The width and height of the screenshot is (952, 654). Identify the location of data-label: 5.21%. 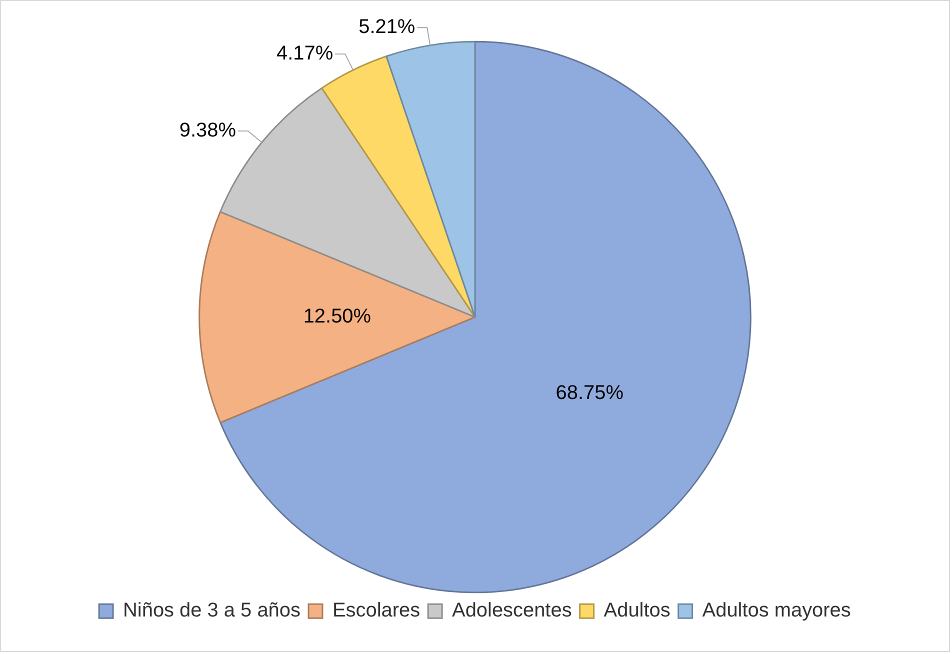
(387, 27).